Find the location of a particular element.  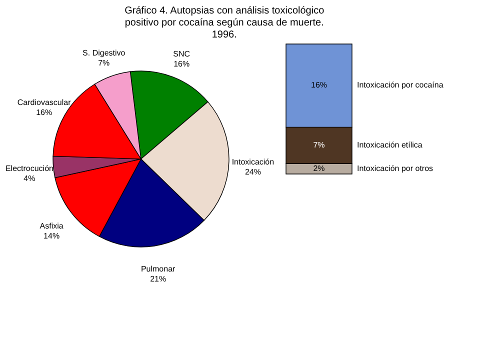

slice-label: Cardiovascular is located at coordinates (44, 102).